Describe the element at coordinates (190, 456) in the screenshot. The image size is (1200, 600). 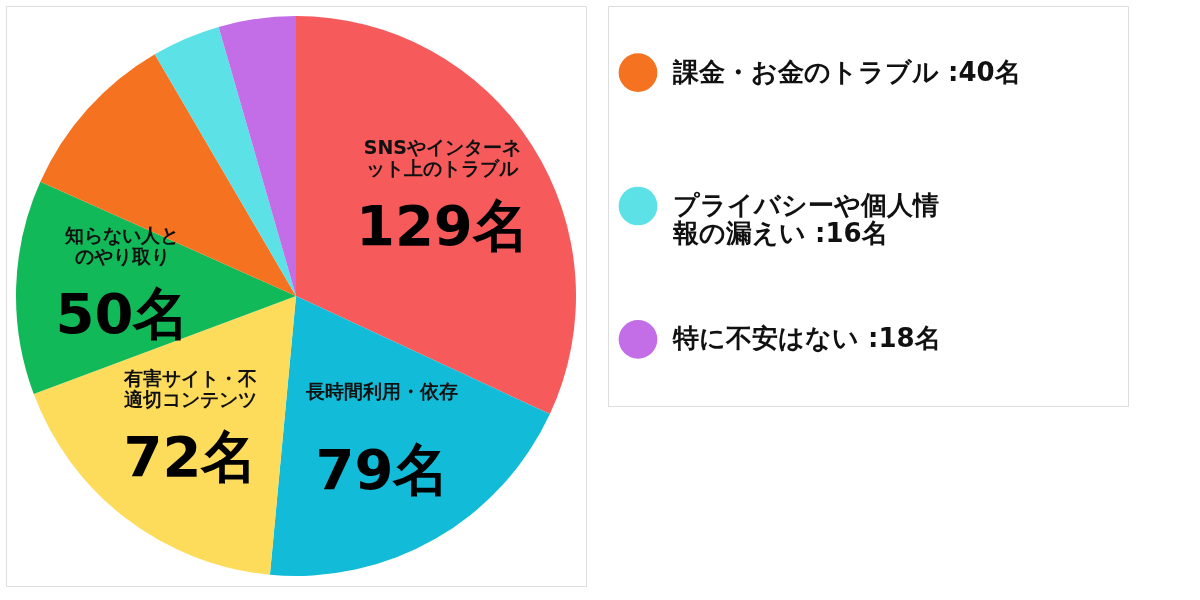
I see `data-label: 72名` at that location.